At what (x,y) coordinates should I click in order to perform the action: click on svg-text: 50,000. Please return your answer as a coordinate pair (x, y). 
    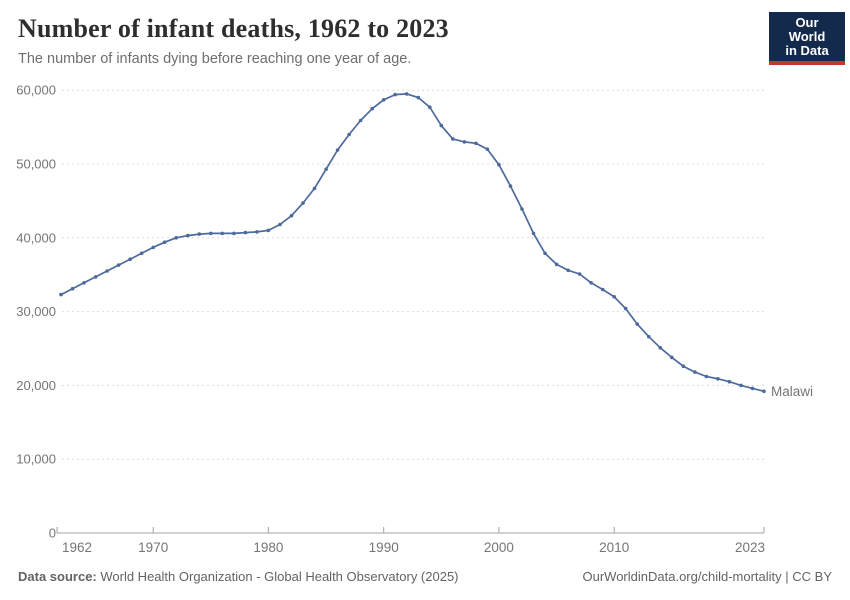
    Looking at the image, I should click on (36, 164).